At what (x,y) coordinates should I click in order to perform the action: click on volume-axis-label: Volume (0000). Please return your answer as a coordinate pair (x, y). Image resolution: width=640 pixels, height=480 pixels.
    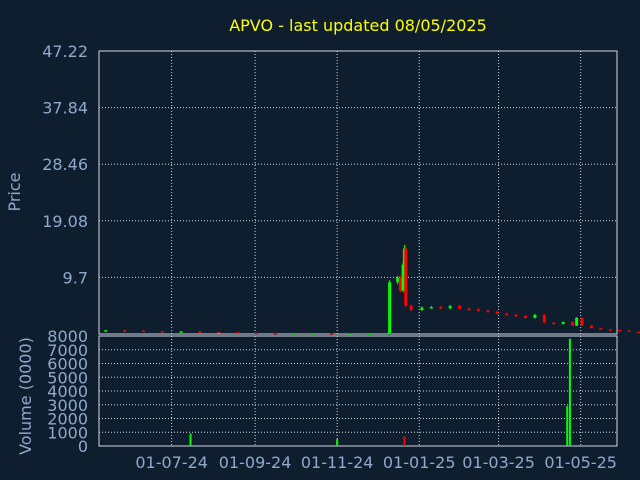
    Looking at the image, I should click on (25, 396).